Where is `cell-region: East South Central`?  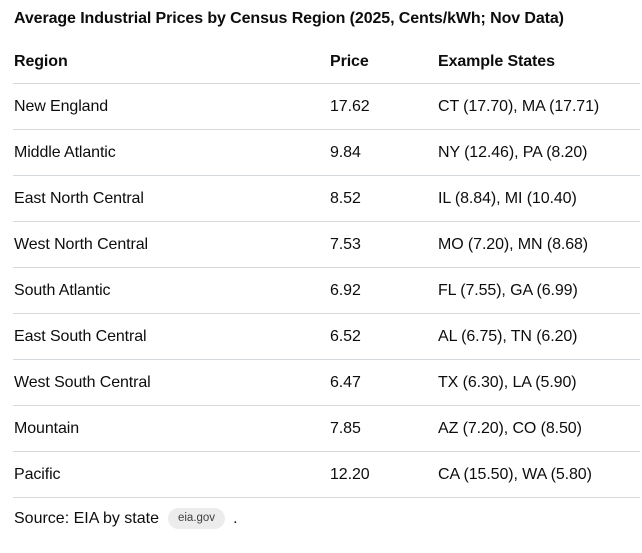 cell-region: East South Central is located at coordinates (171, 336).